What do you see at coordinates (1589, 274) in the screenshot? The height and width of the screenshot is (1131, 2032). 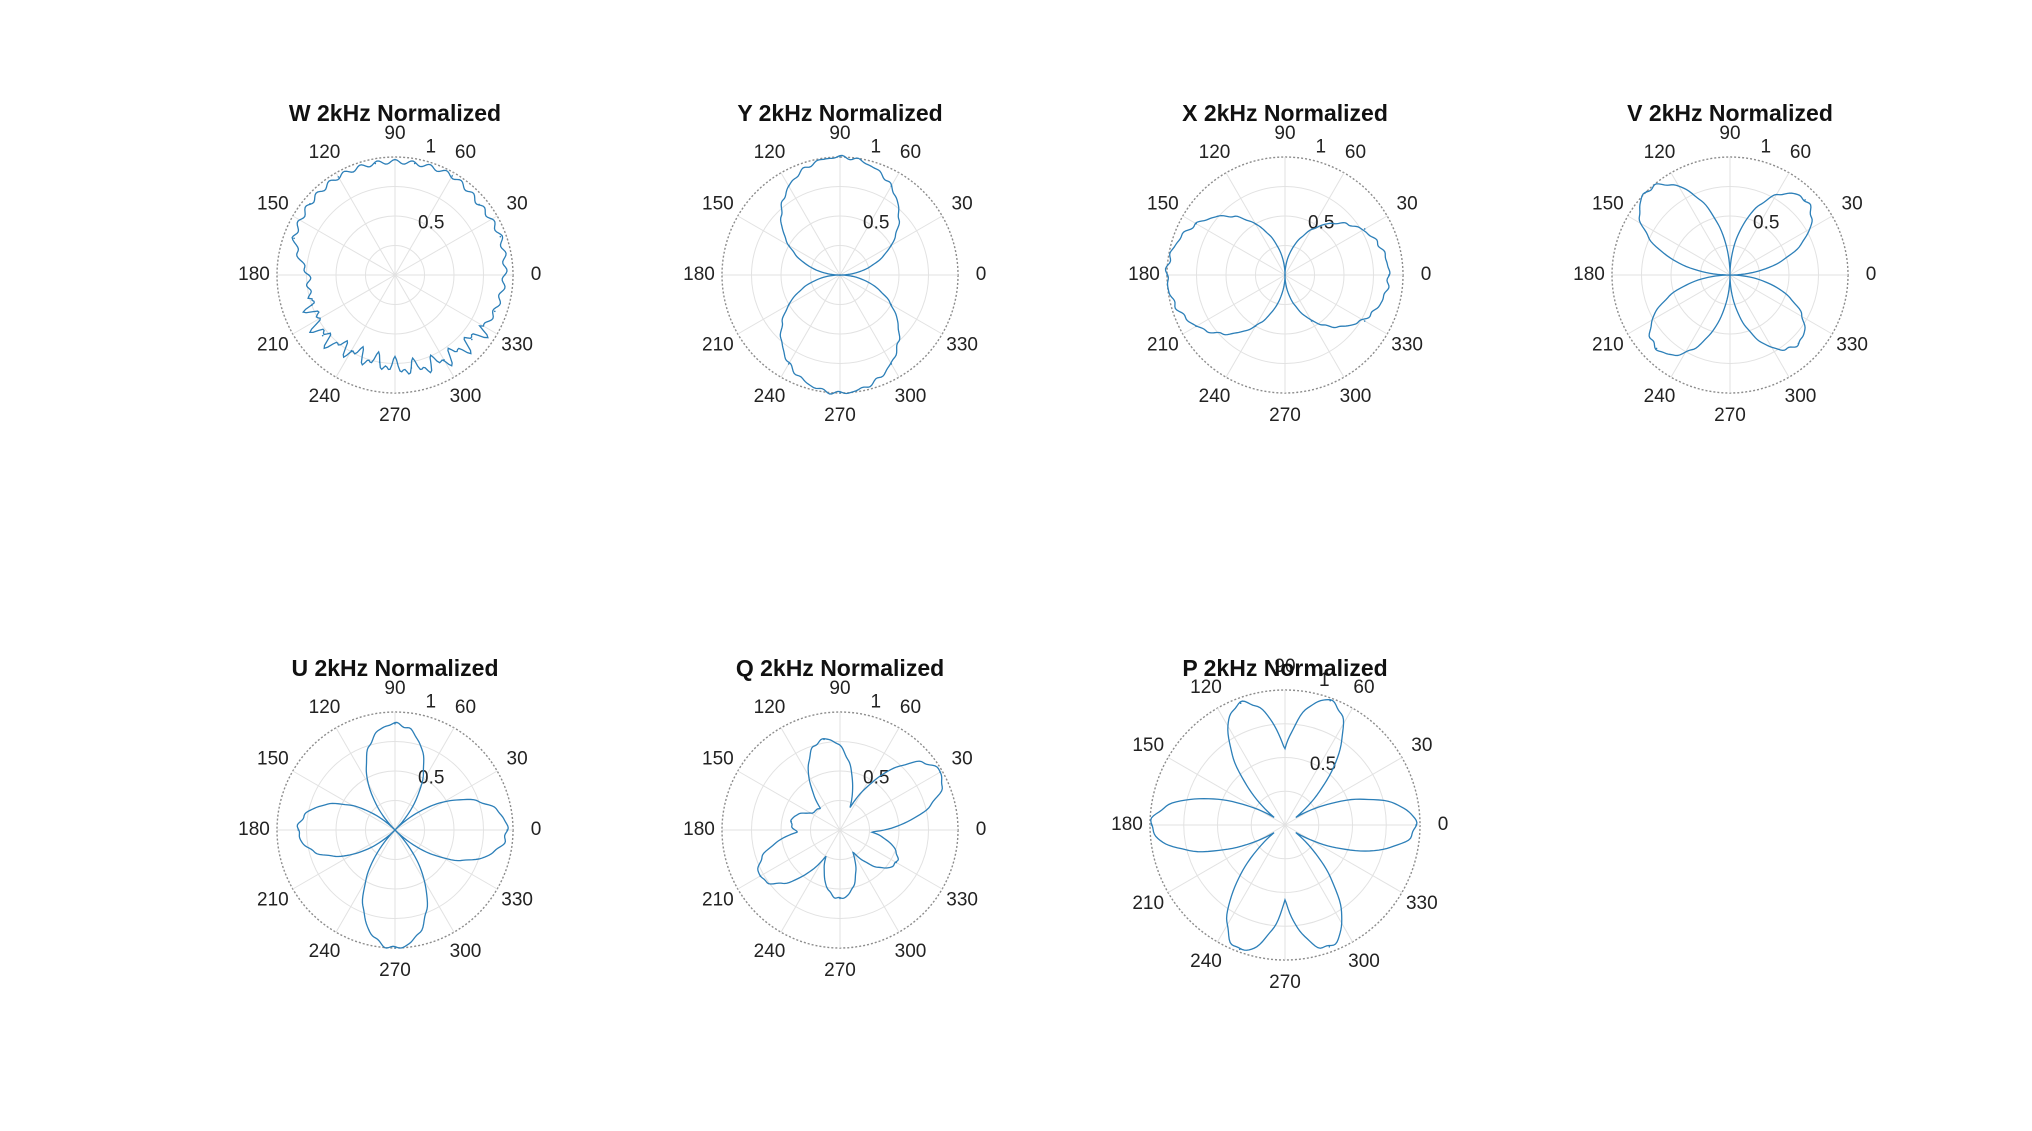 I see `theta-tick-label: 180` at bounding box center [1589, 274].